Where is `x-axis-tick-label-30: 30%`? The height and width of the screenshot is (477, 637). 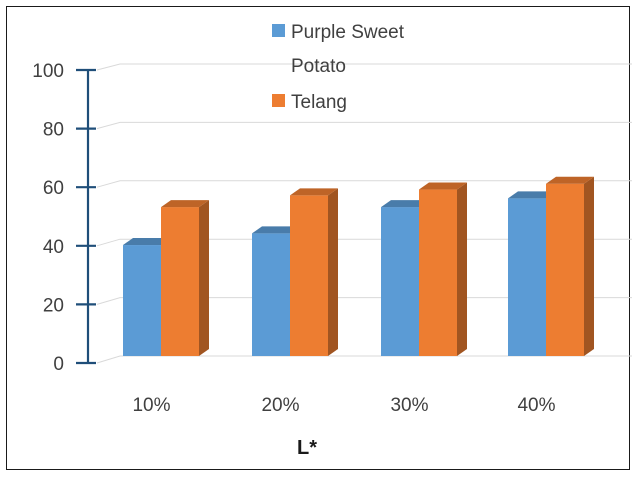 x-axis-tick-label-30: 30% is located at coordinates (409, 405).